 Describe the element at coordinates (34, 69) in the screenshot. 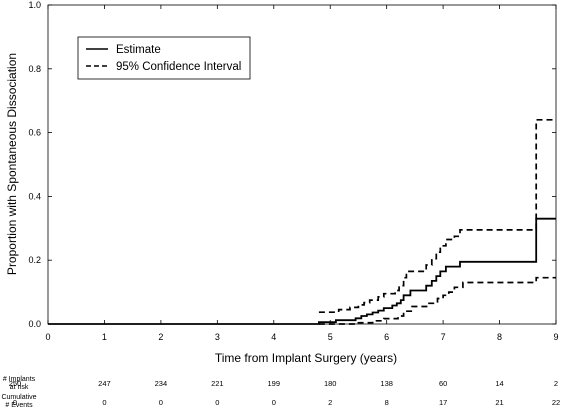

I see `y-tick-label: 0.8` at that location.